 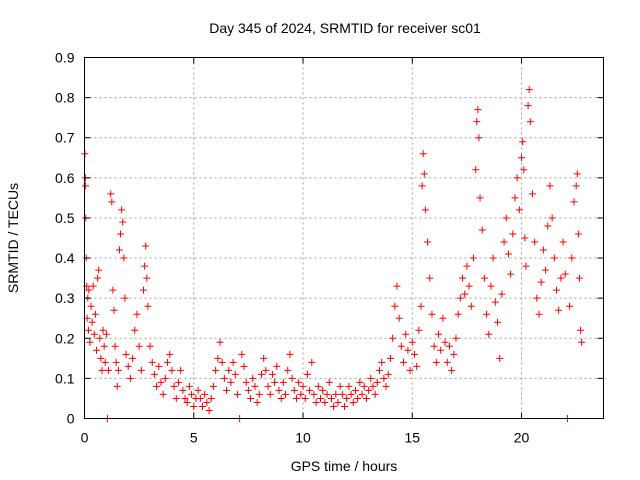 What do you see at coordinates (65, 298) in the screenshot?
I see `y-tick-label: 0.3` at bounding box center [65, 298].